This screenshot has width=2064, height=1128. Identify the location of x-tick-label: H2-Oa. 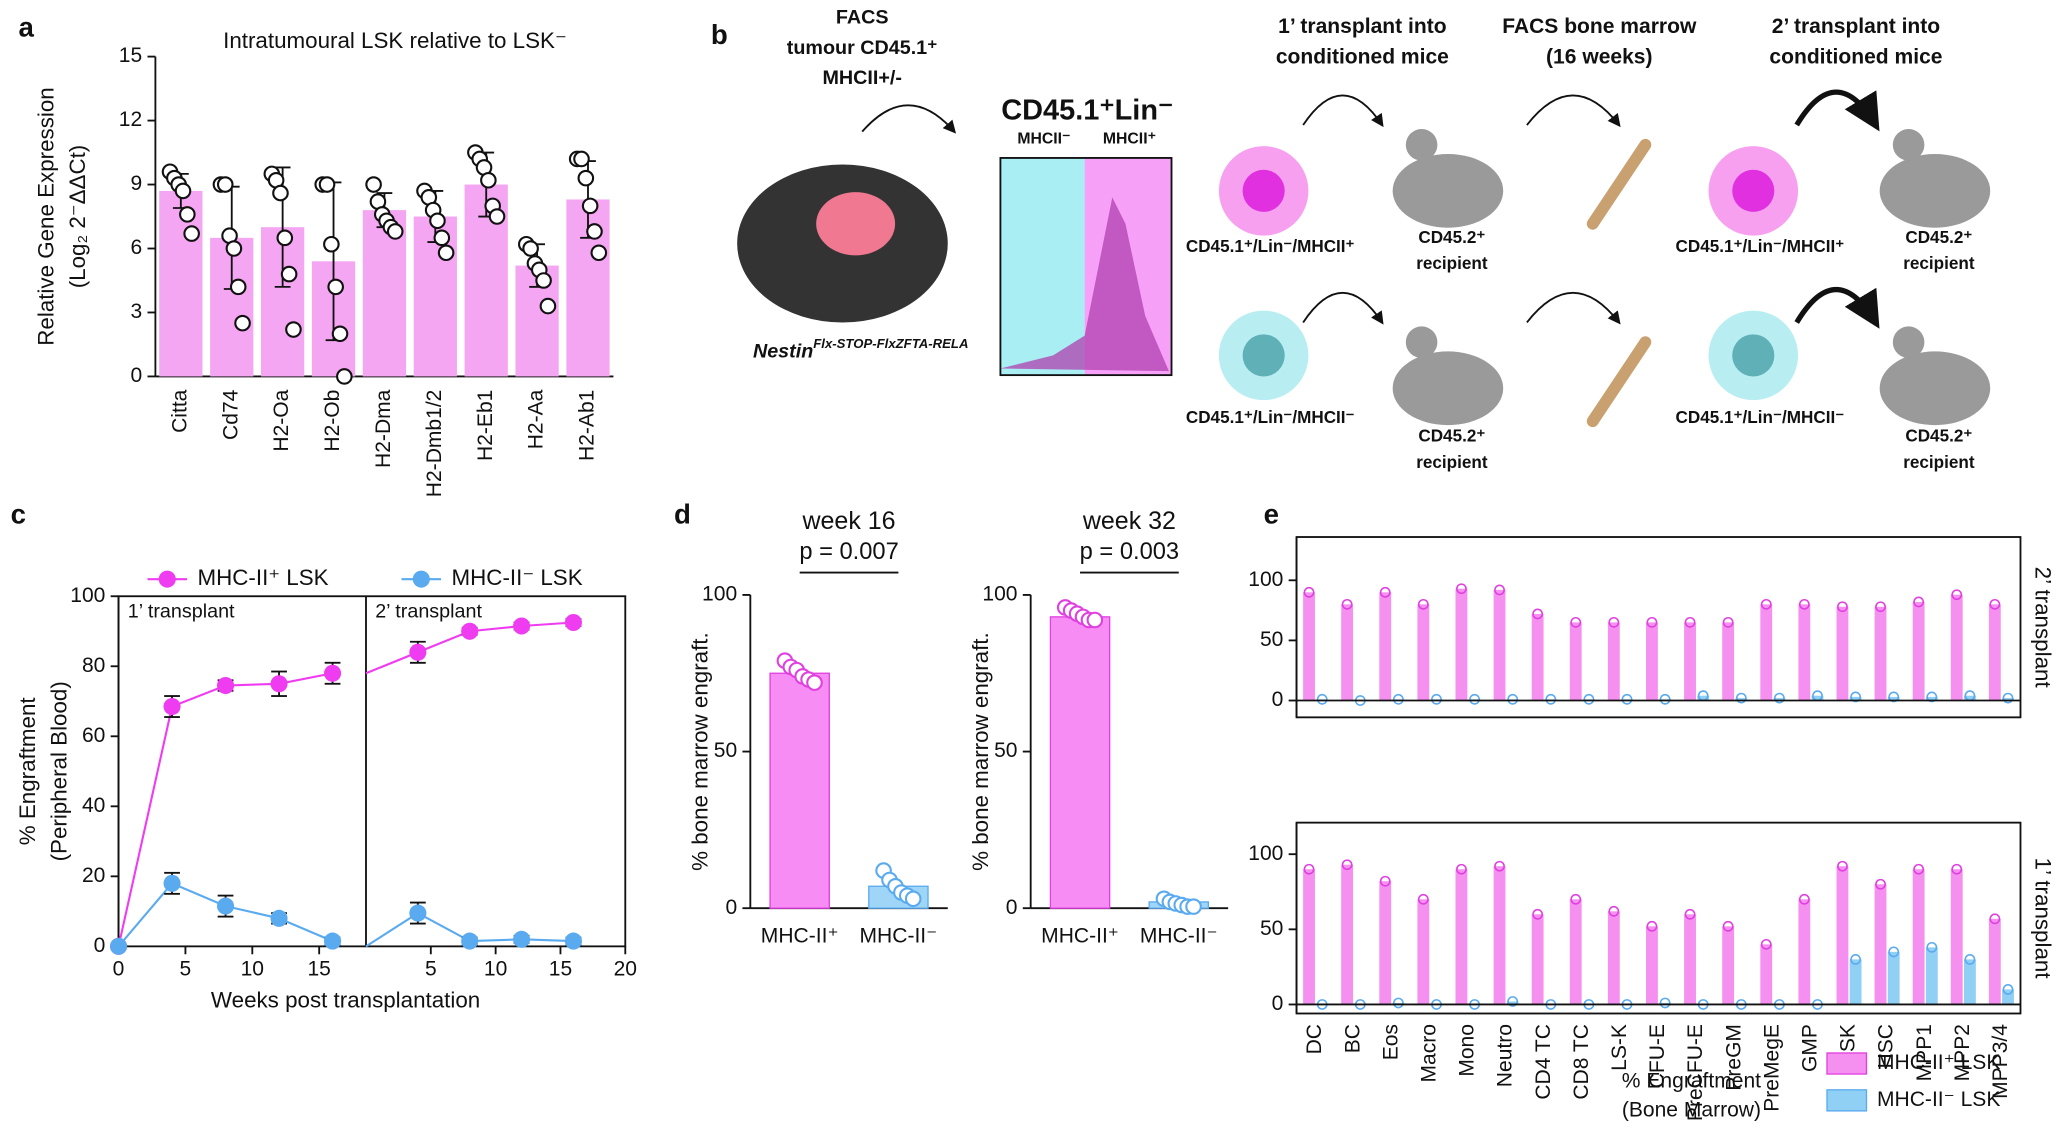
(281, 420).